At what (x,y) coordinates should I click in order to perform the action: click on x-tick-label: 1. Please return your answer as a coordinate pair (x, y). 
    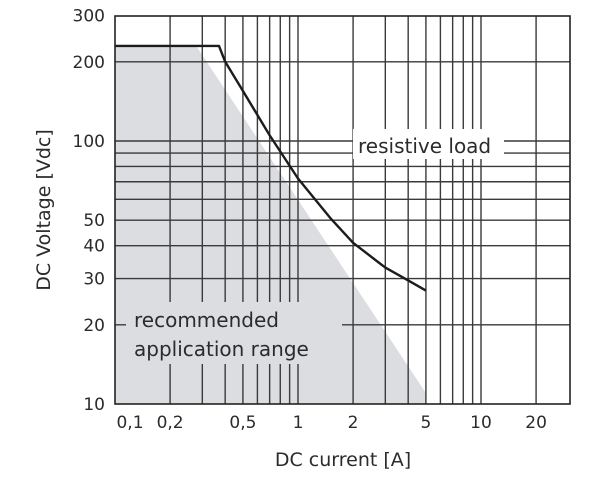
    Looking at the image, I should click on (298, 423).